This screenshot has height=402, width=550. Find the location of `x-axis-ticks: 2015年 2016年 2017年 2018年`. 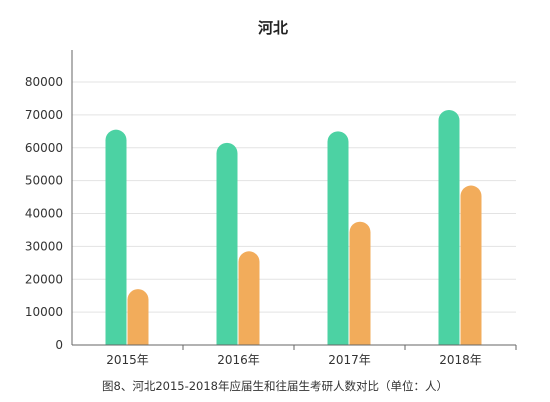

x-axis-ticks: 2015年 2016年 2017年 2018年 is located at coordinates (311, 356).